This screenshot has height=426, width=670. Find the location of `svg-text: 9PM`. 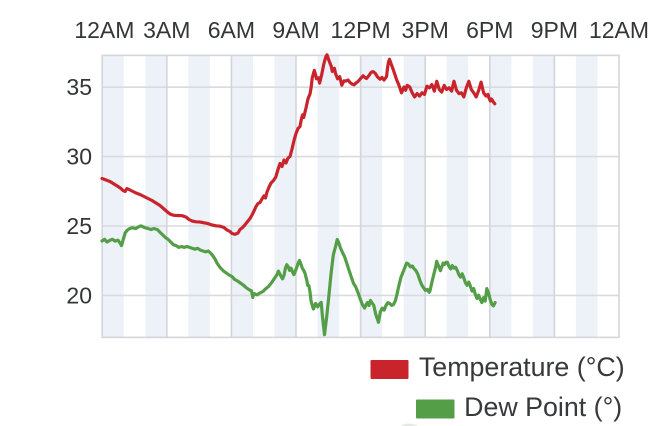

svg-text: 9PM is located at coordinates (554, 30).